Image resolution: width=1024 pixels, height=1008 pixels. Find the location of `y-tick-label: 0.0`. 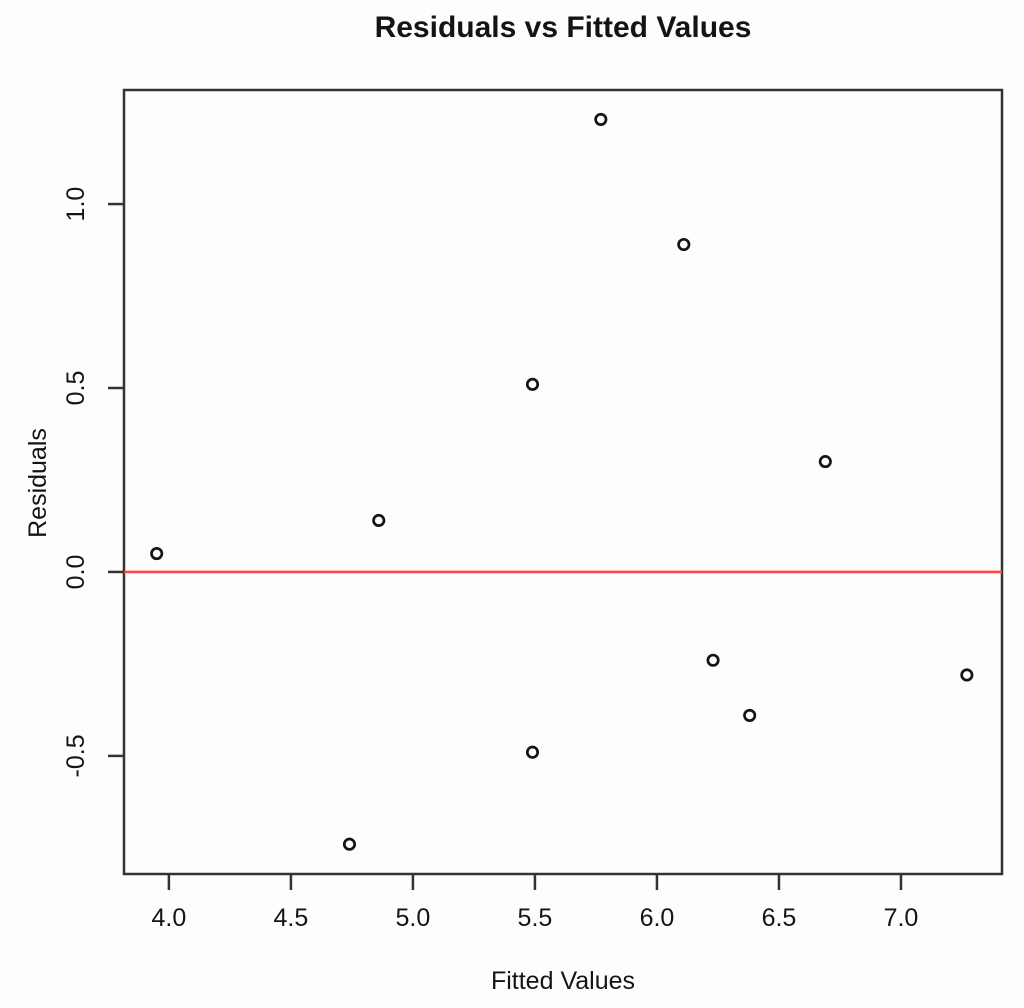

y-tick-label: 0.0 is located at coordinates (76, 572).